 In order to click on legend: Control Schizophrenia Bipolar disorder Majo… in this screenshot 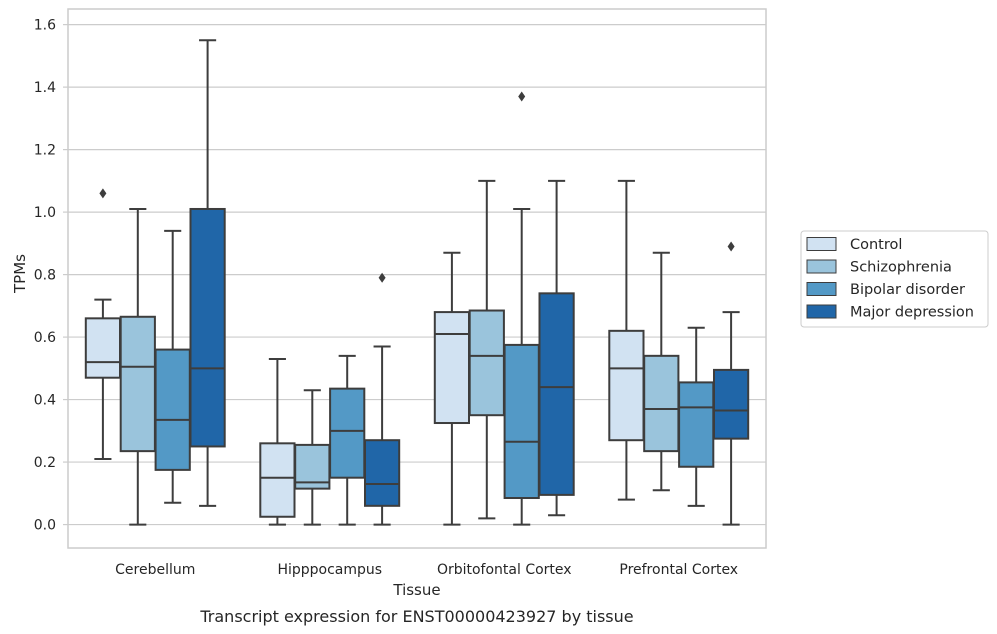, I will do `click(894, 279)`.